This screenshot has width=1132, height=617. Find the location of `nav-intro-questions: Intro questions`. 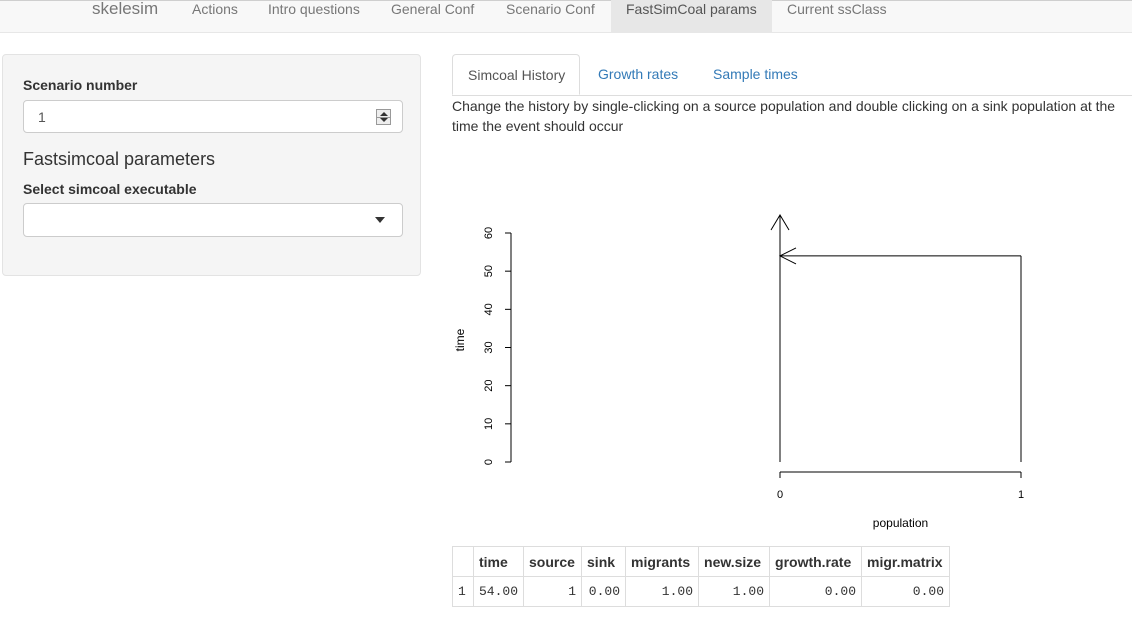

nav-intro-questions: Intro questions is located at coordinates (314, 9).